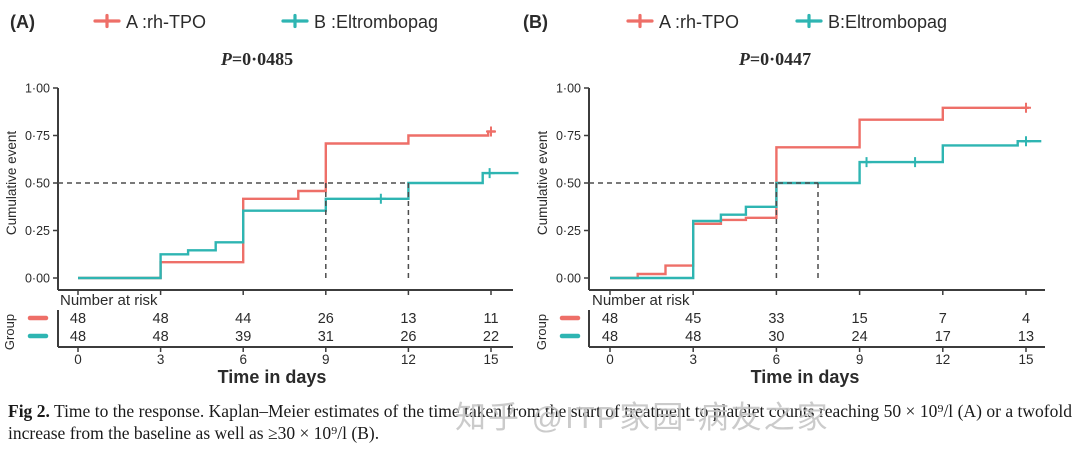 The image size is (1080, 464). Describe the element at coordinates (326, 337) in the screenshot. I see `risk-count: 31` at that location.